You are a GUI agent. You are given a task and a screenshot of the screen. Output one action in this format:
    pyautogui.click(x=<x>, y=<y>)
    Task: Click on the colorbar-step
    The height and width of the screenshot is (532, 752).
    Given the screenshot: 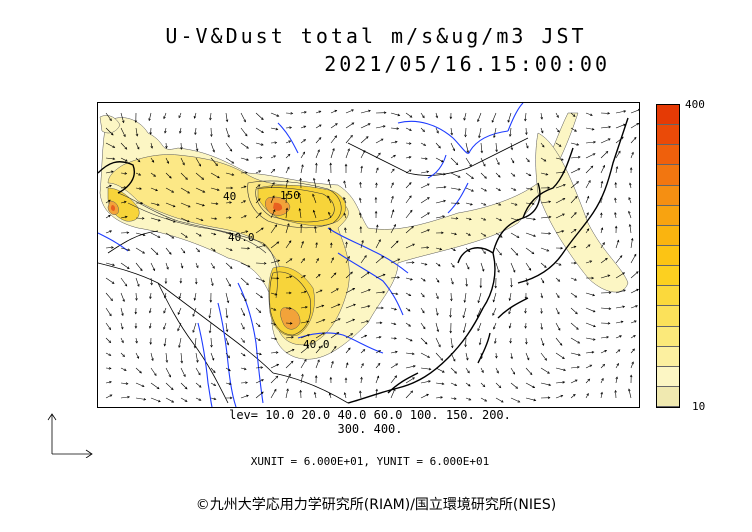 What is the action you would take?
    pyautogui.click(x=668, y=336)
    